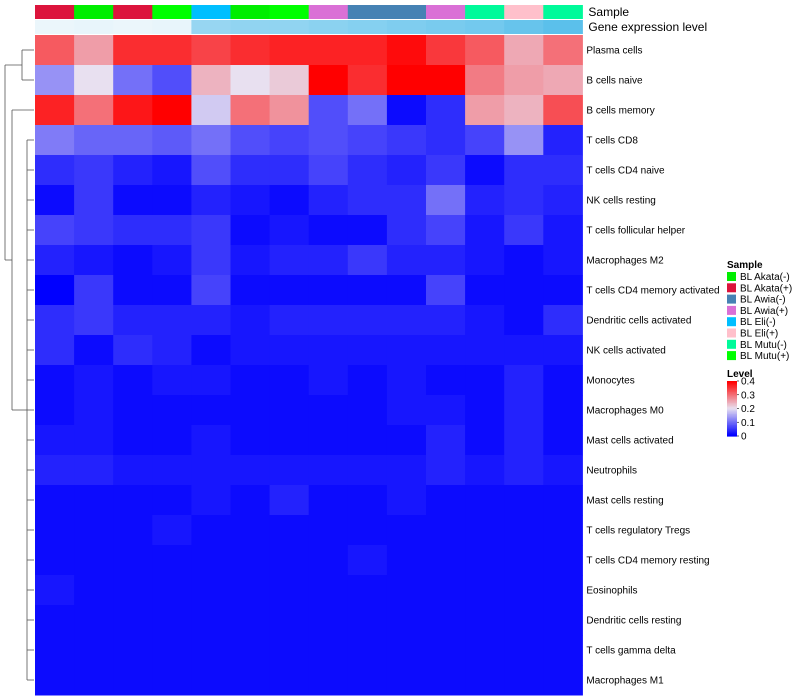 This screenshot has height=700, width=800. Describe the element at coordinates (638, 321) in the screenshot. I see `row-label-dendritic-cells-activated: Dendritic cells activated` at that location.